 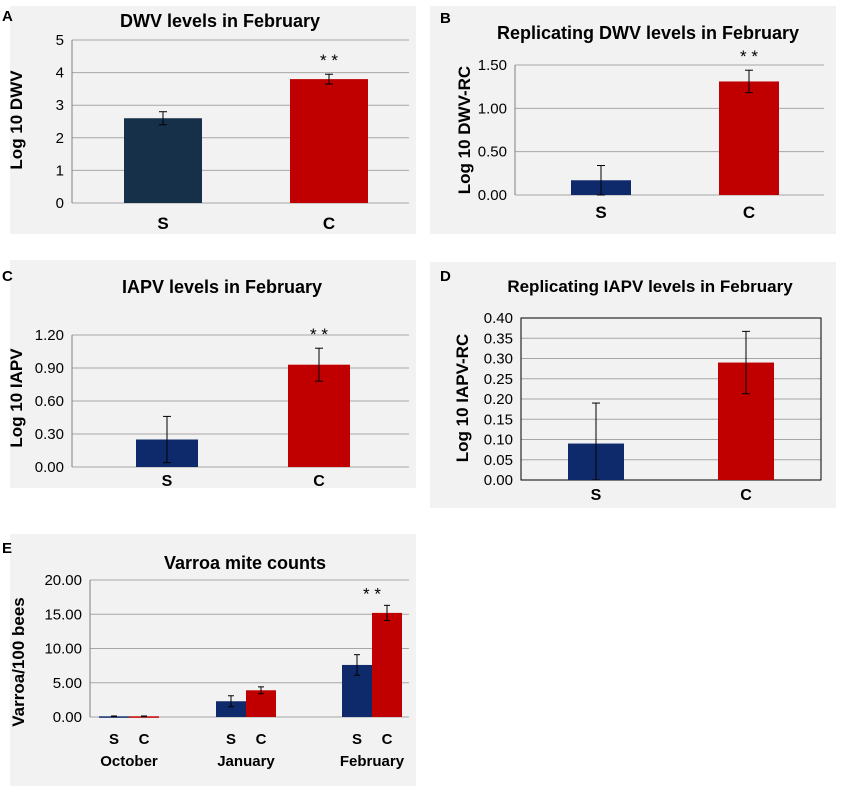 I want to click on panel4-ylabel: Log 10 IAPV-RC, so click(x=462, y=398).